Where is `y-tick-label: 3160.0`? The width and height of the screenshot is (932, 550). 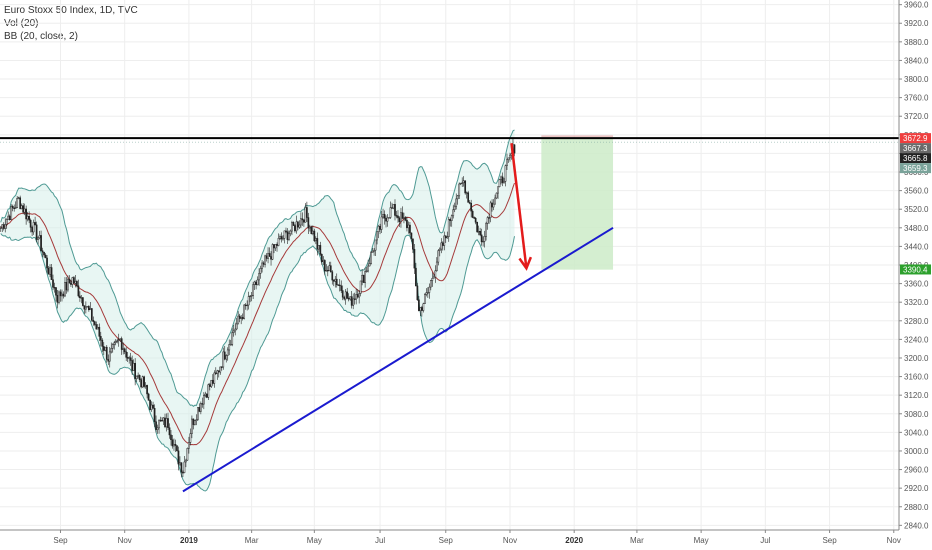 y-tick-label: 3160.0 is located at coordinates (916, 377).